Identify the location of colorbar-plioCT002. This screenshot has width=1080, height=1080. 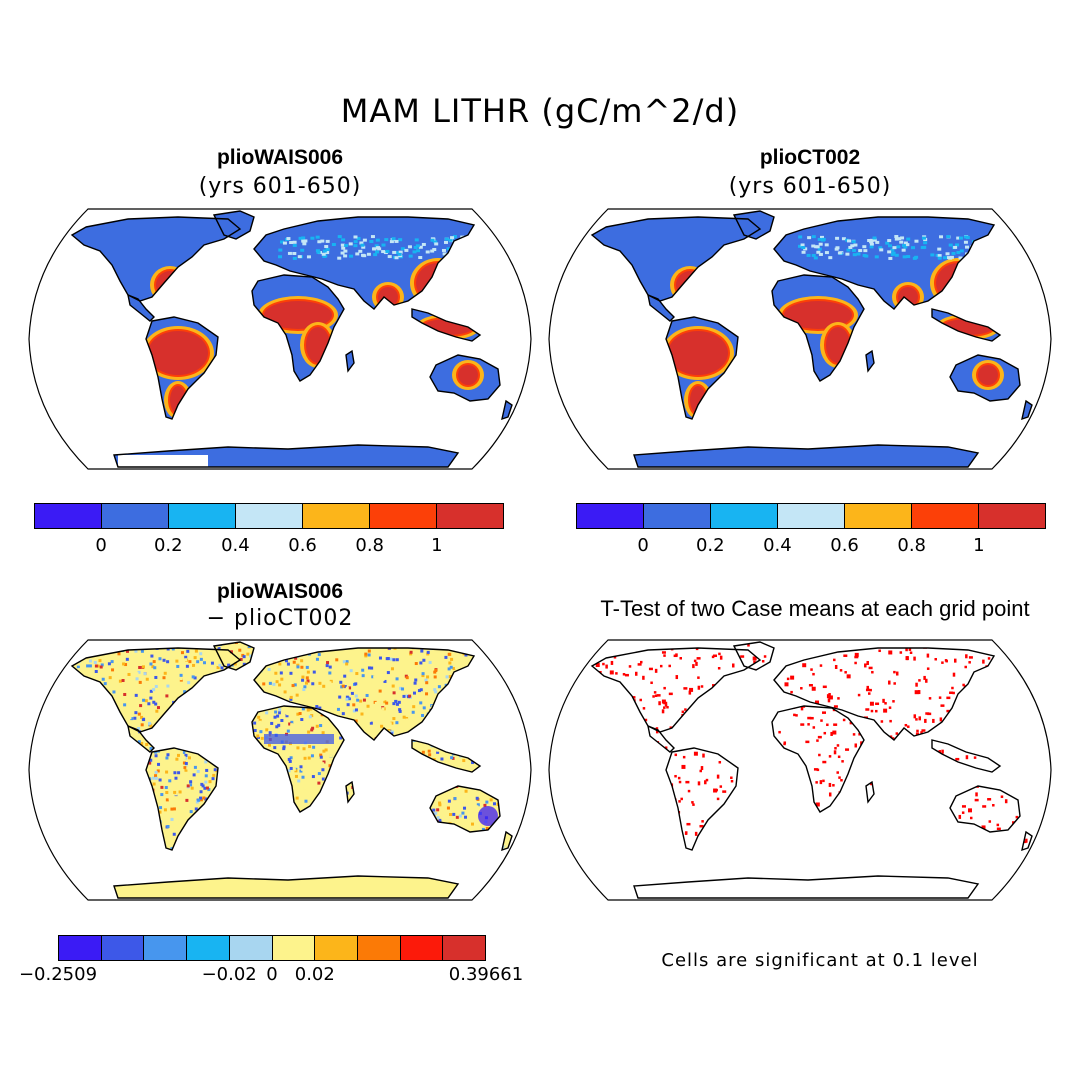
(811, 516).